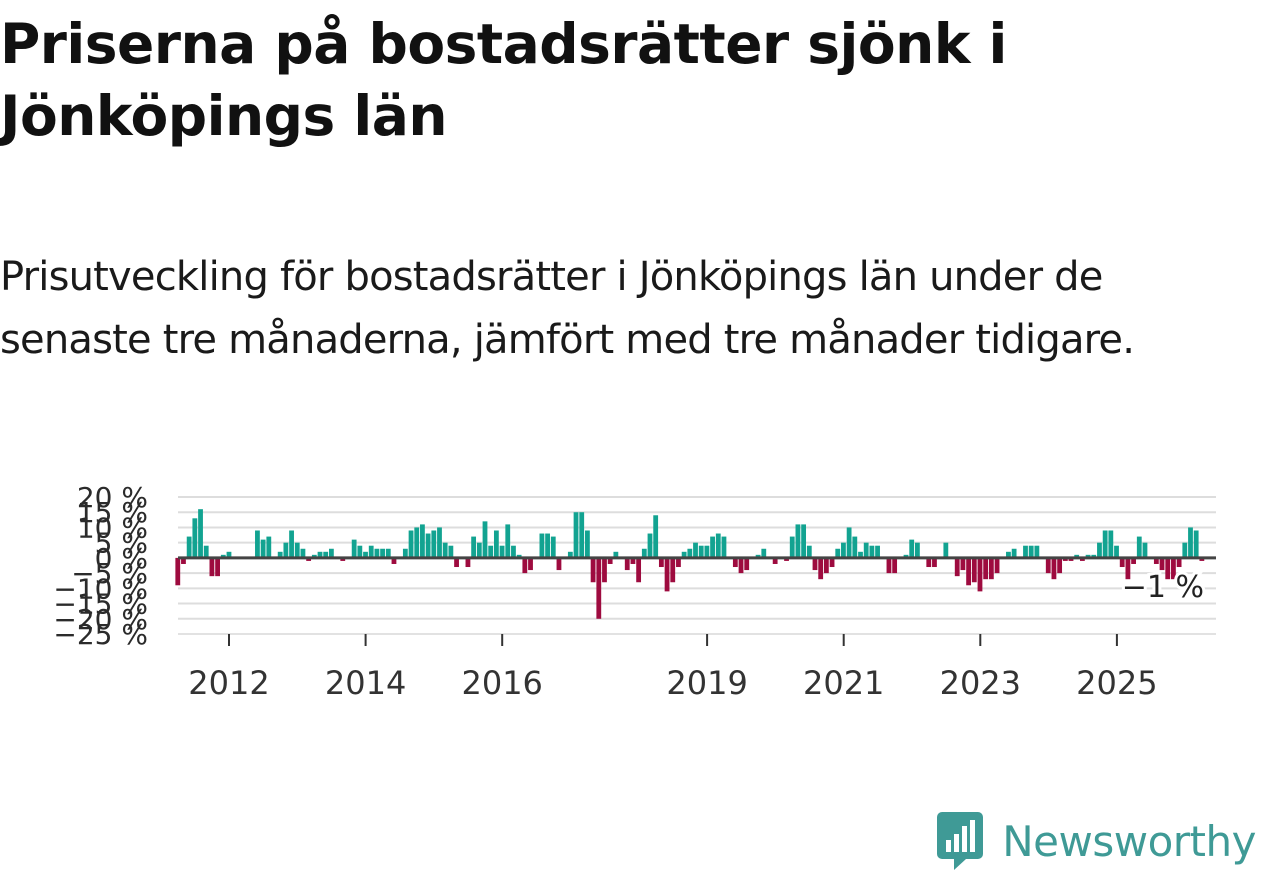 The image size is (1262, 879). I want to click on y-tick-label: −20 %, so click(100, 619).